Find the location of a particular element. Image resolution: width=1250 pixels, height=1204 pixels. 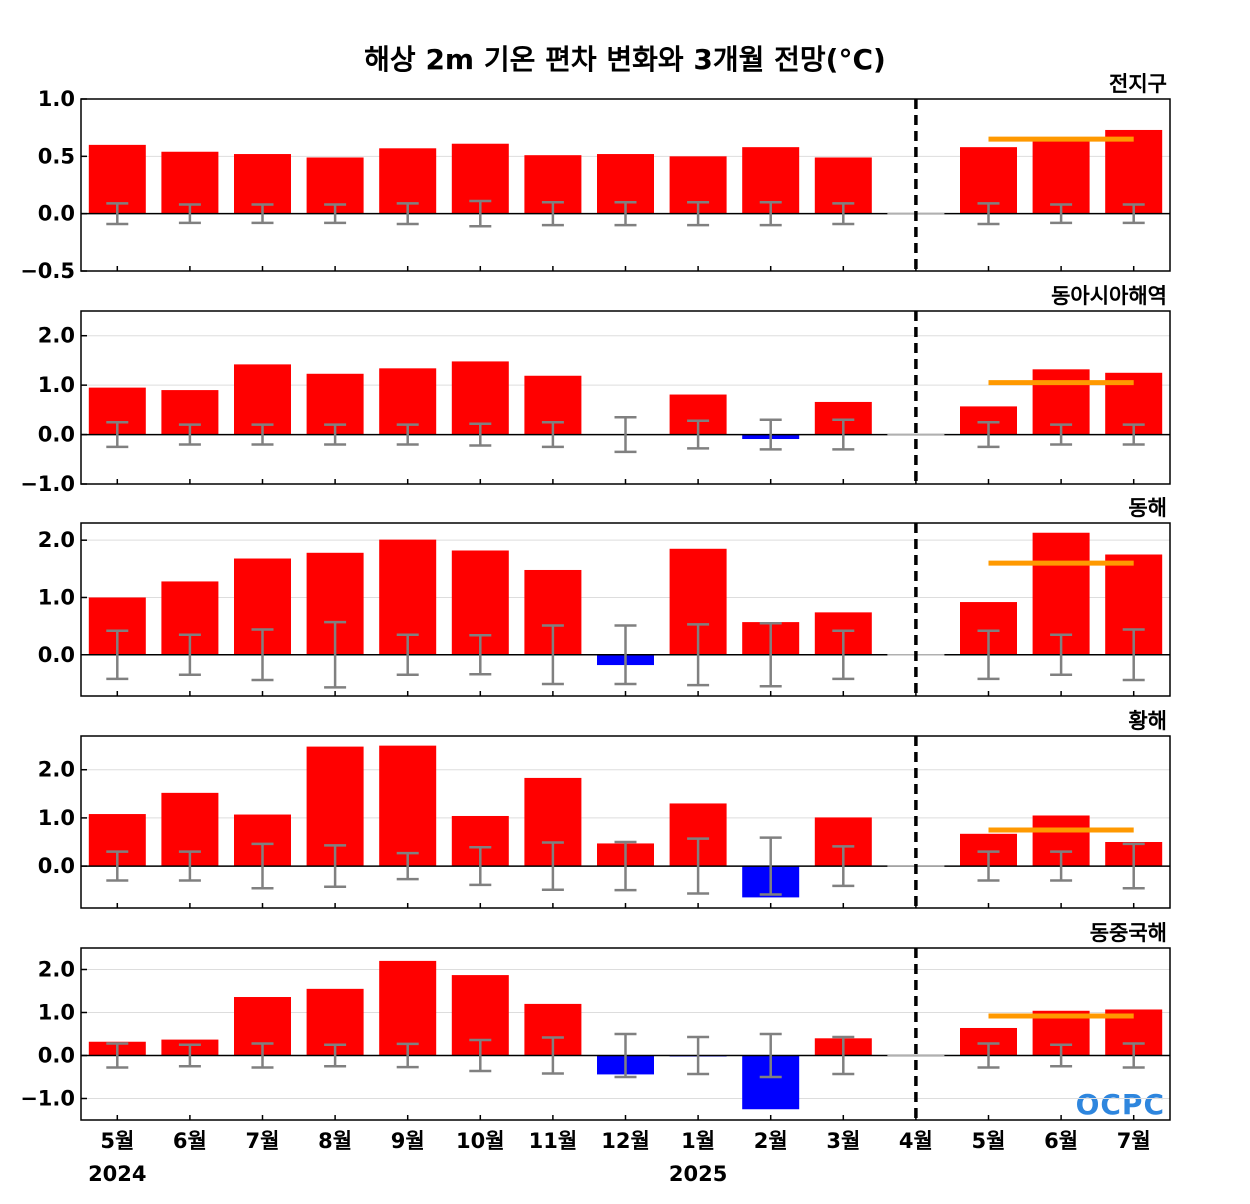

y-tick-label: 0.5 is located at coordinates (56, 156).